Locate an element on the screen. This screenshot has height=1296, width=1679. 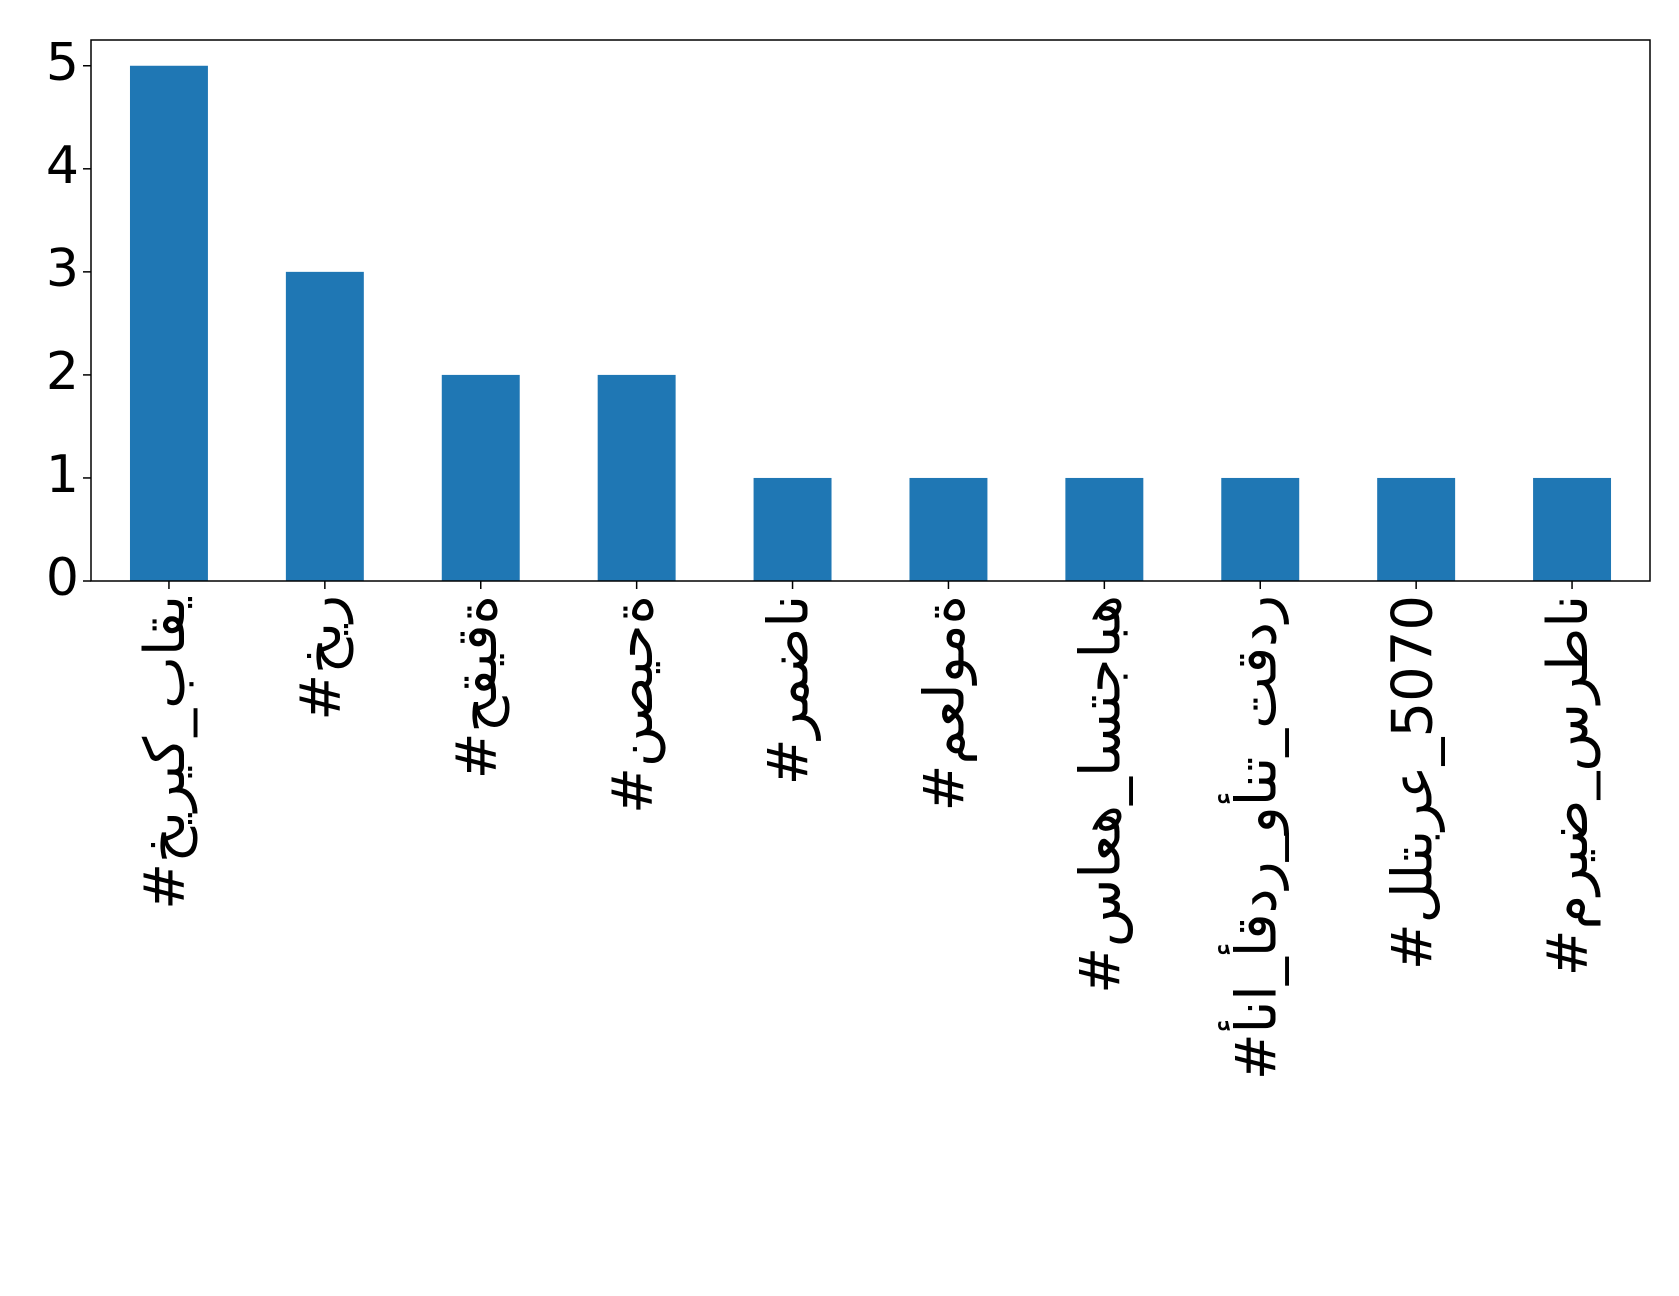
x-tick-label: #للتبرع_5070 is located at coordinates (1412, 782).